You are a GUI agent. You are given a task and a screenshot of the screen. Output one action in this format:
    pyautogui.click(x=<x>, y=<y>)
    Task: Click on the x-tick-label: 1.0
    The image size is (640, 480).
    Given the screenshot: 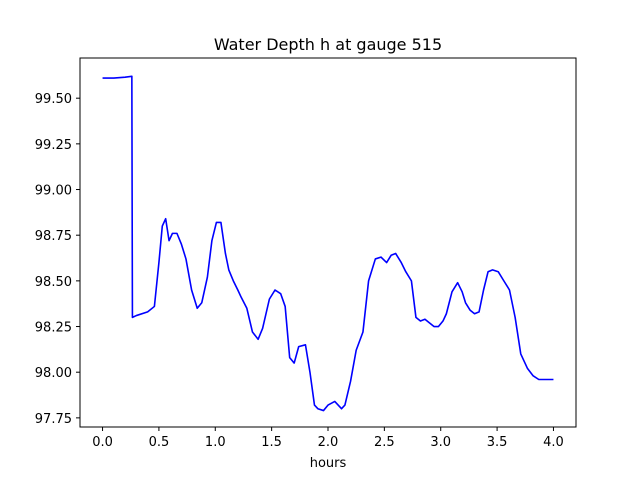 What is the action you would take?
    pyautogui.click(x=215, y=442)
    